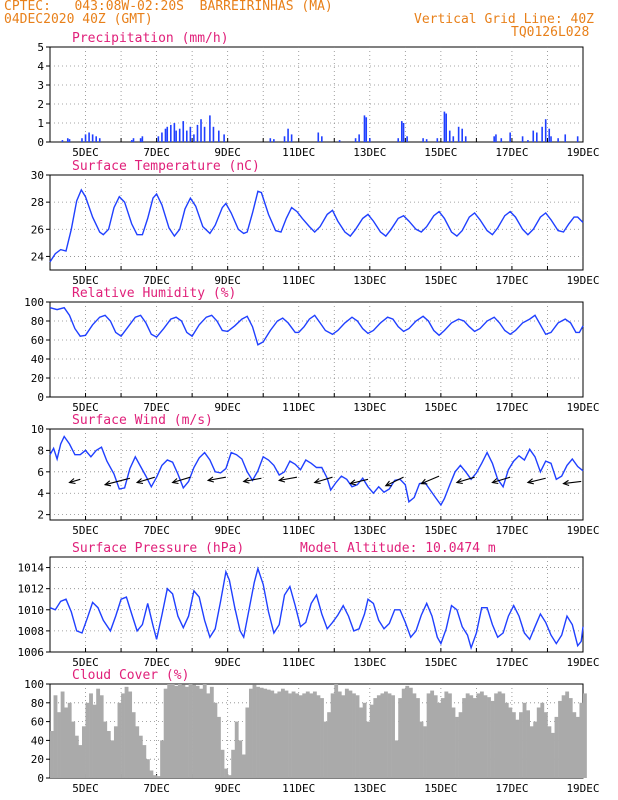 Image resolution: width=618 pixels, height=800 pixels. What do you see at coordinates (316, 225) in the screenshot?
I see `series-line` at bounding box center [316, 225].